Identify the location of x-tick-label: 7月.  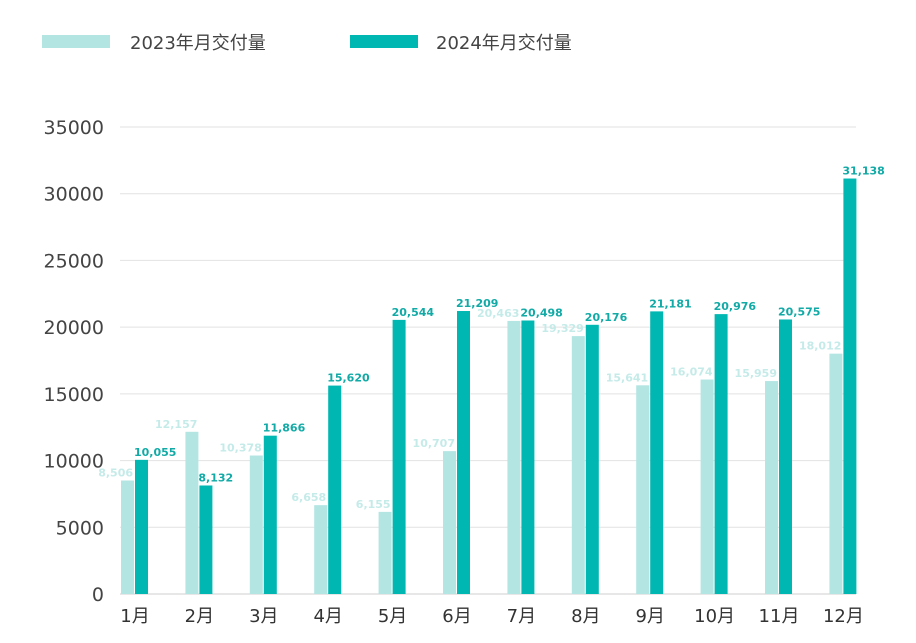
(521, 616).